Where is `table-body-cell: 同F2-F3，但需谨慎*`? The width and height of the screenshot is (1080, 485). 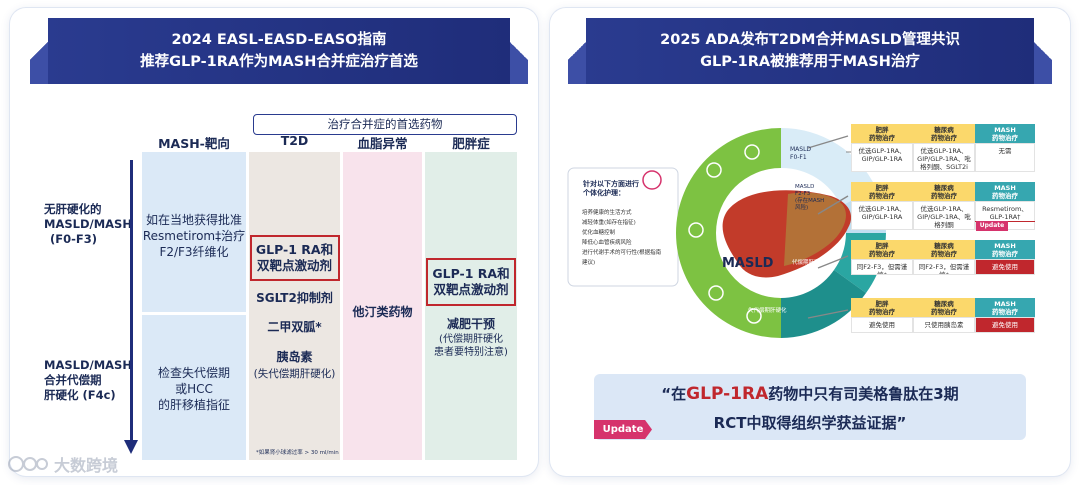 table-body-cell: 同F2-F3，但需谨慎* is located at coordinates (882, 267).